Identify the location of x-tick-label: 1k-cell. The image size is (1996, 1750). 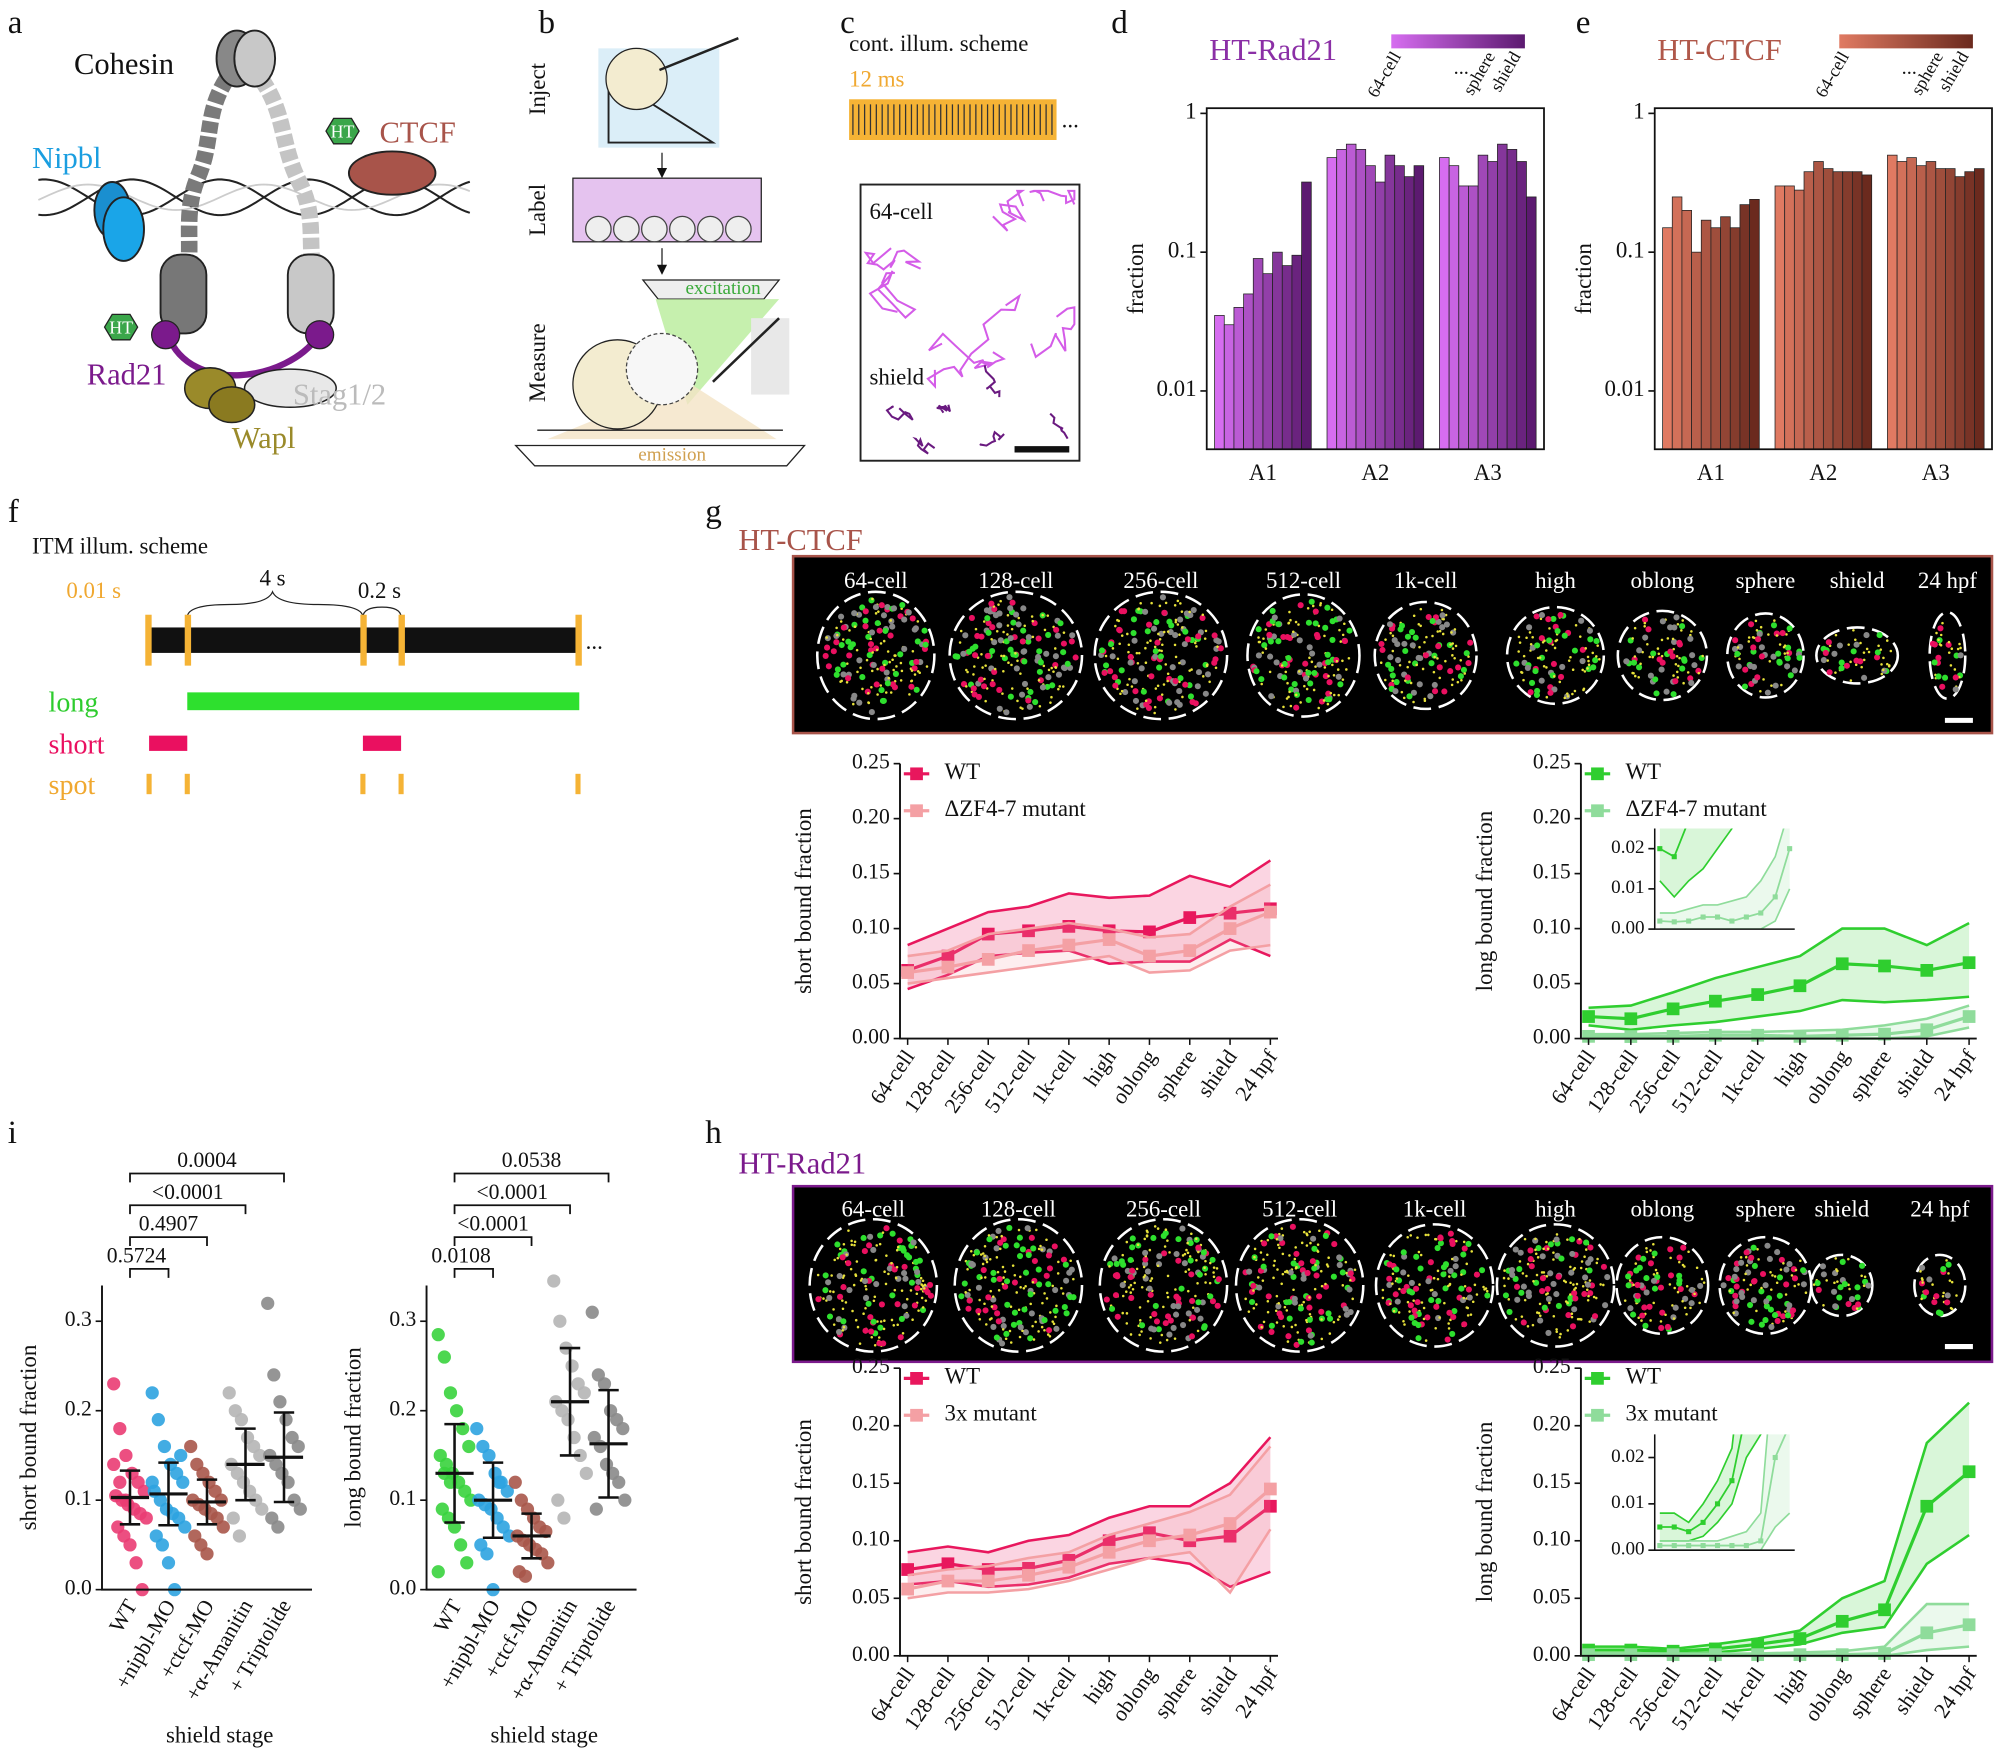
(1742, 1694).